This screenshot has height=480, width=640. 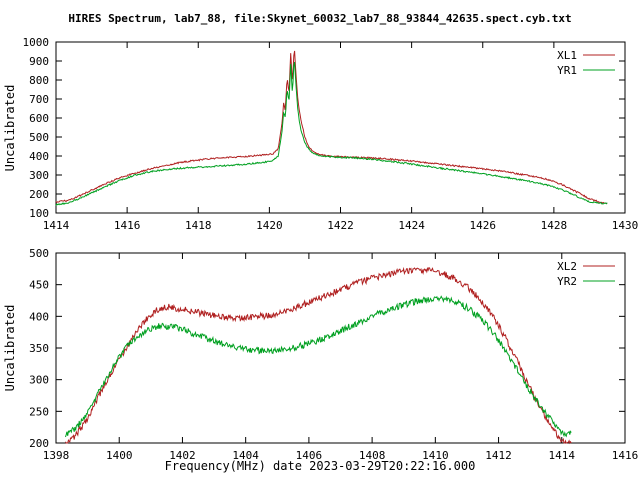 What do you see at coordinates (554, 225) in the screenshot?
I see `x-tick-label: 1428` at bounding box center [554, 225].